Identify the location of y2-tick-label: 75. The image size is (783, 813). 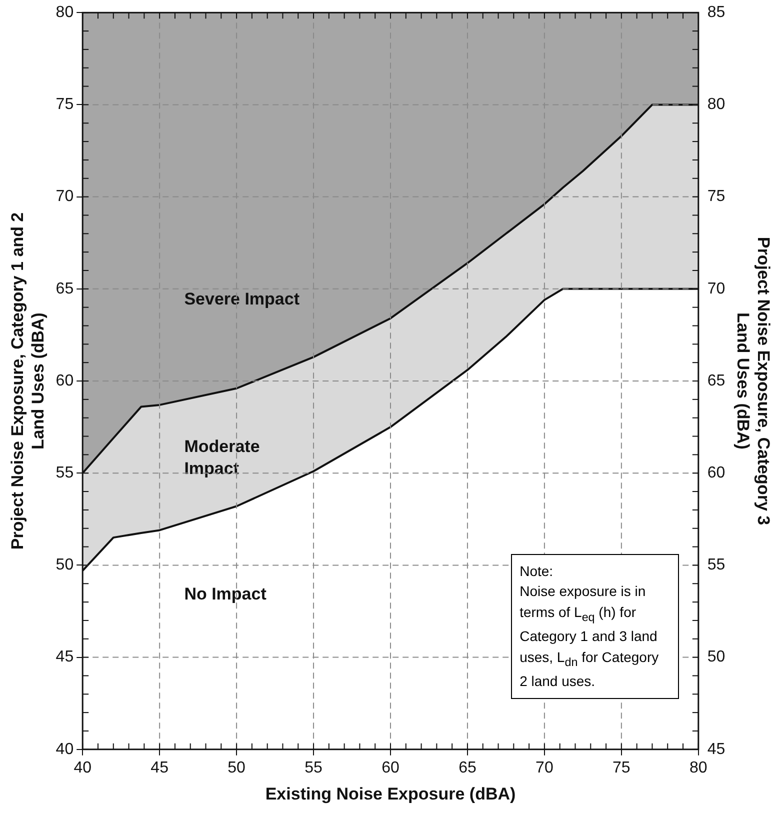
(716, 197).